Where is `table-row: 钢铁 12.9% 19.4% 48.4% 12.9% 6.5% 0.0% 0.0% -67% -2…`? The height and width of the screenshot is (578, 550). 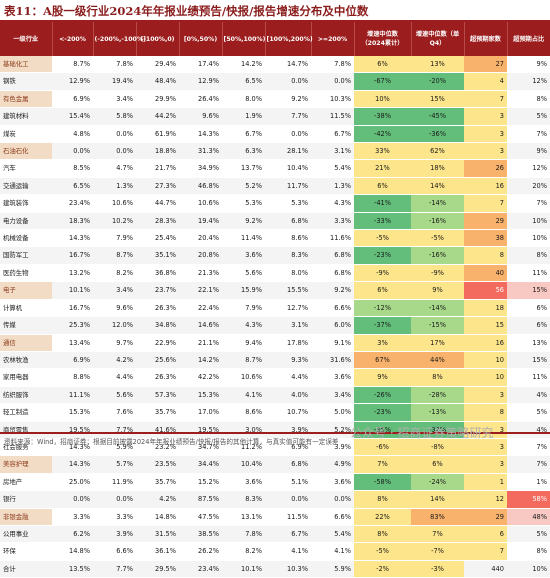
table-row: 钢铁 12.9% 19.4% 48.4% 12.9% 6.5% 0.0% 0.0% -67% -2… is located at coordinates (275, 81).